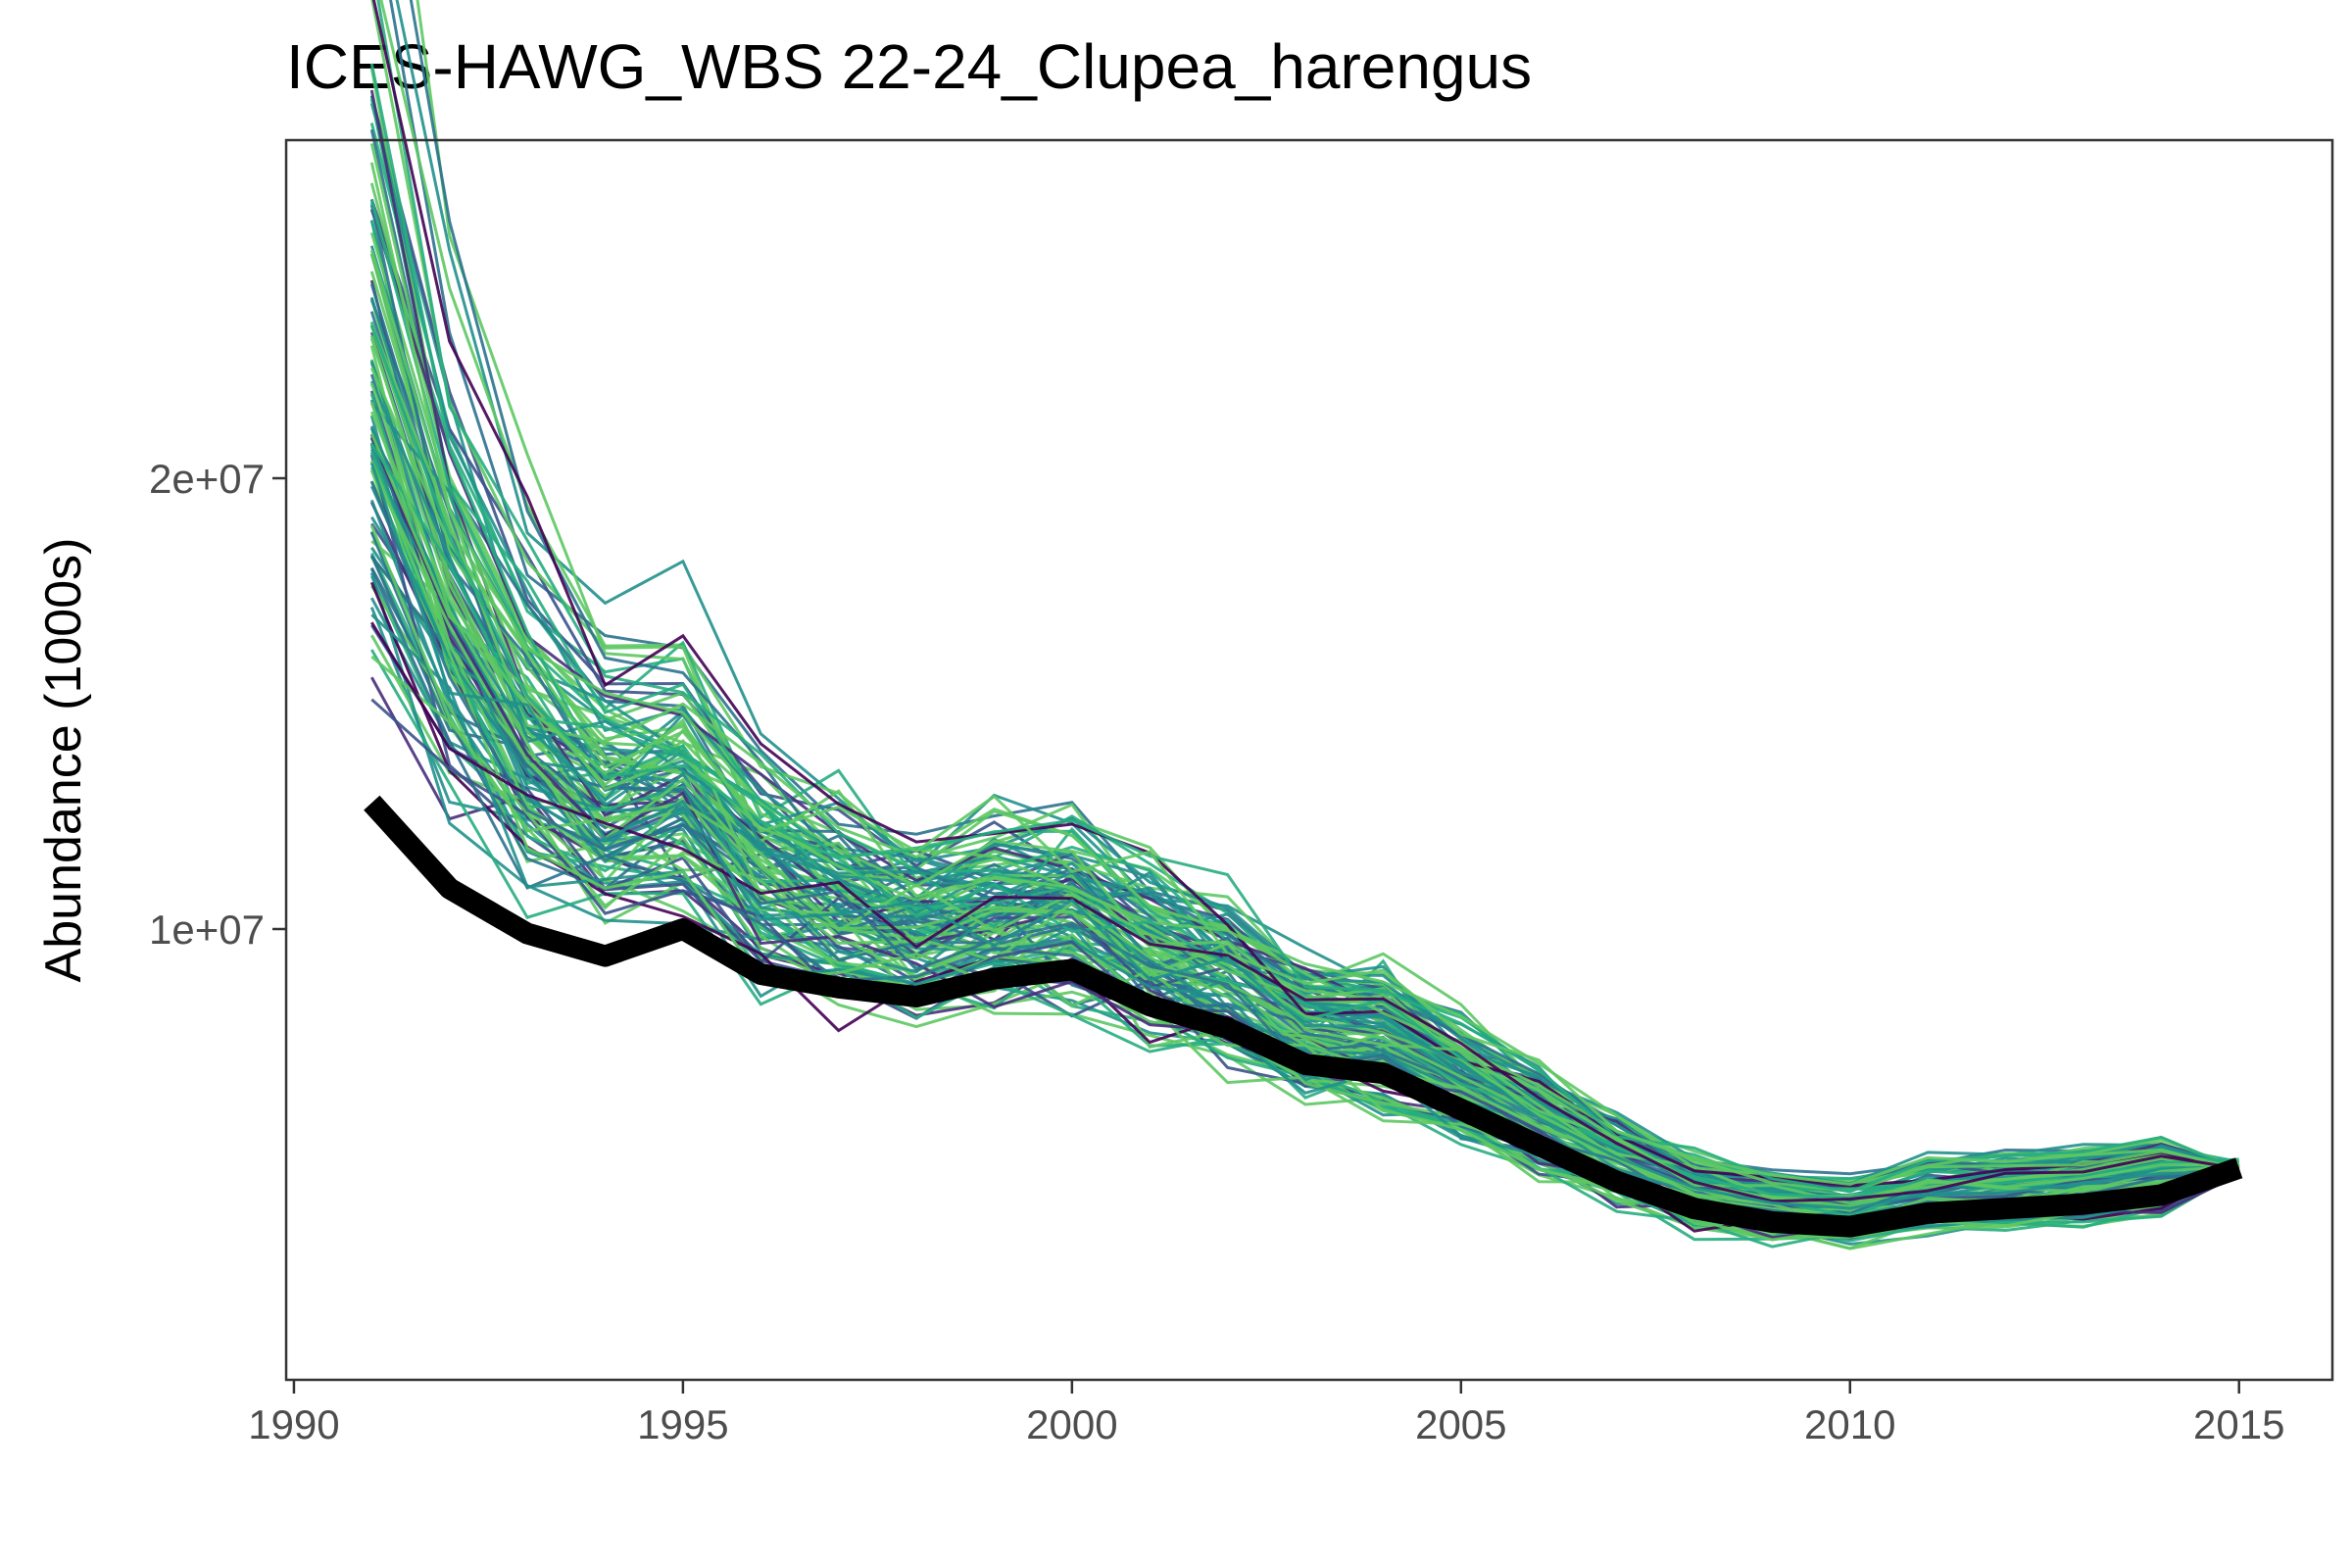  What do you see at coordinates (2238, 1424) in the screenshot?
I see `x-tick-label: 2015` at bounding box center [2238, 1424].